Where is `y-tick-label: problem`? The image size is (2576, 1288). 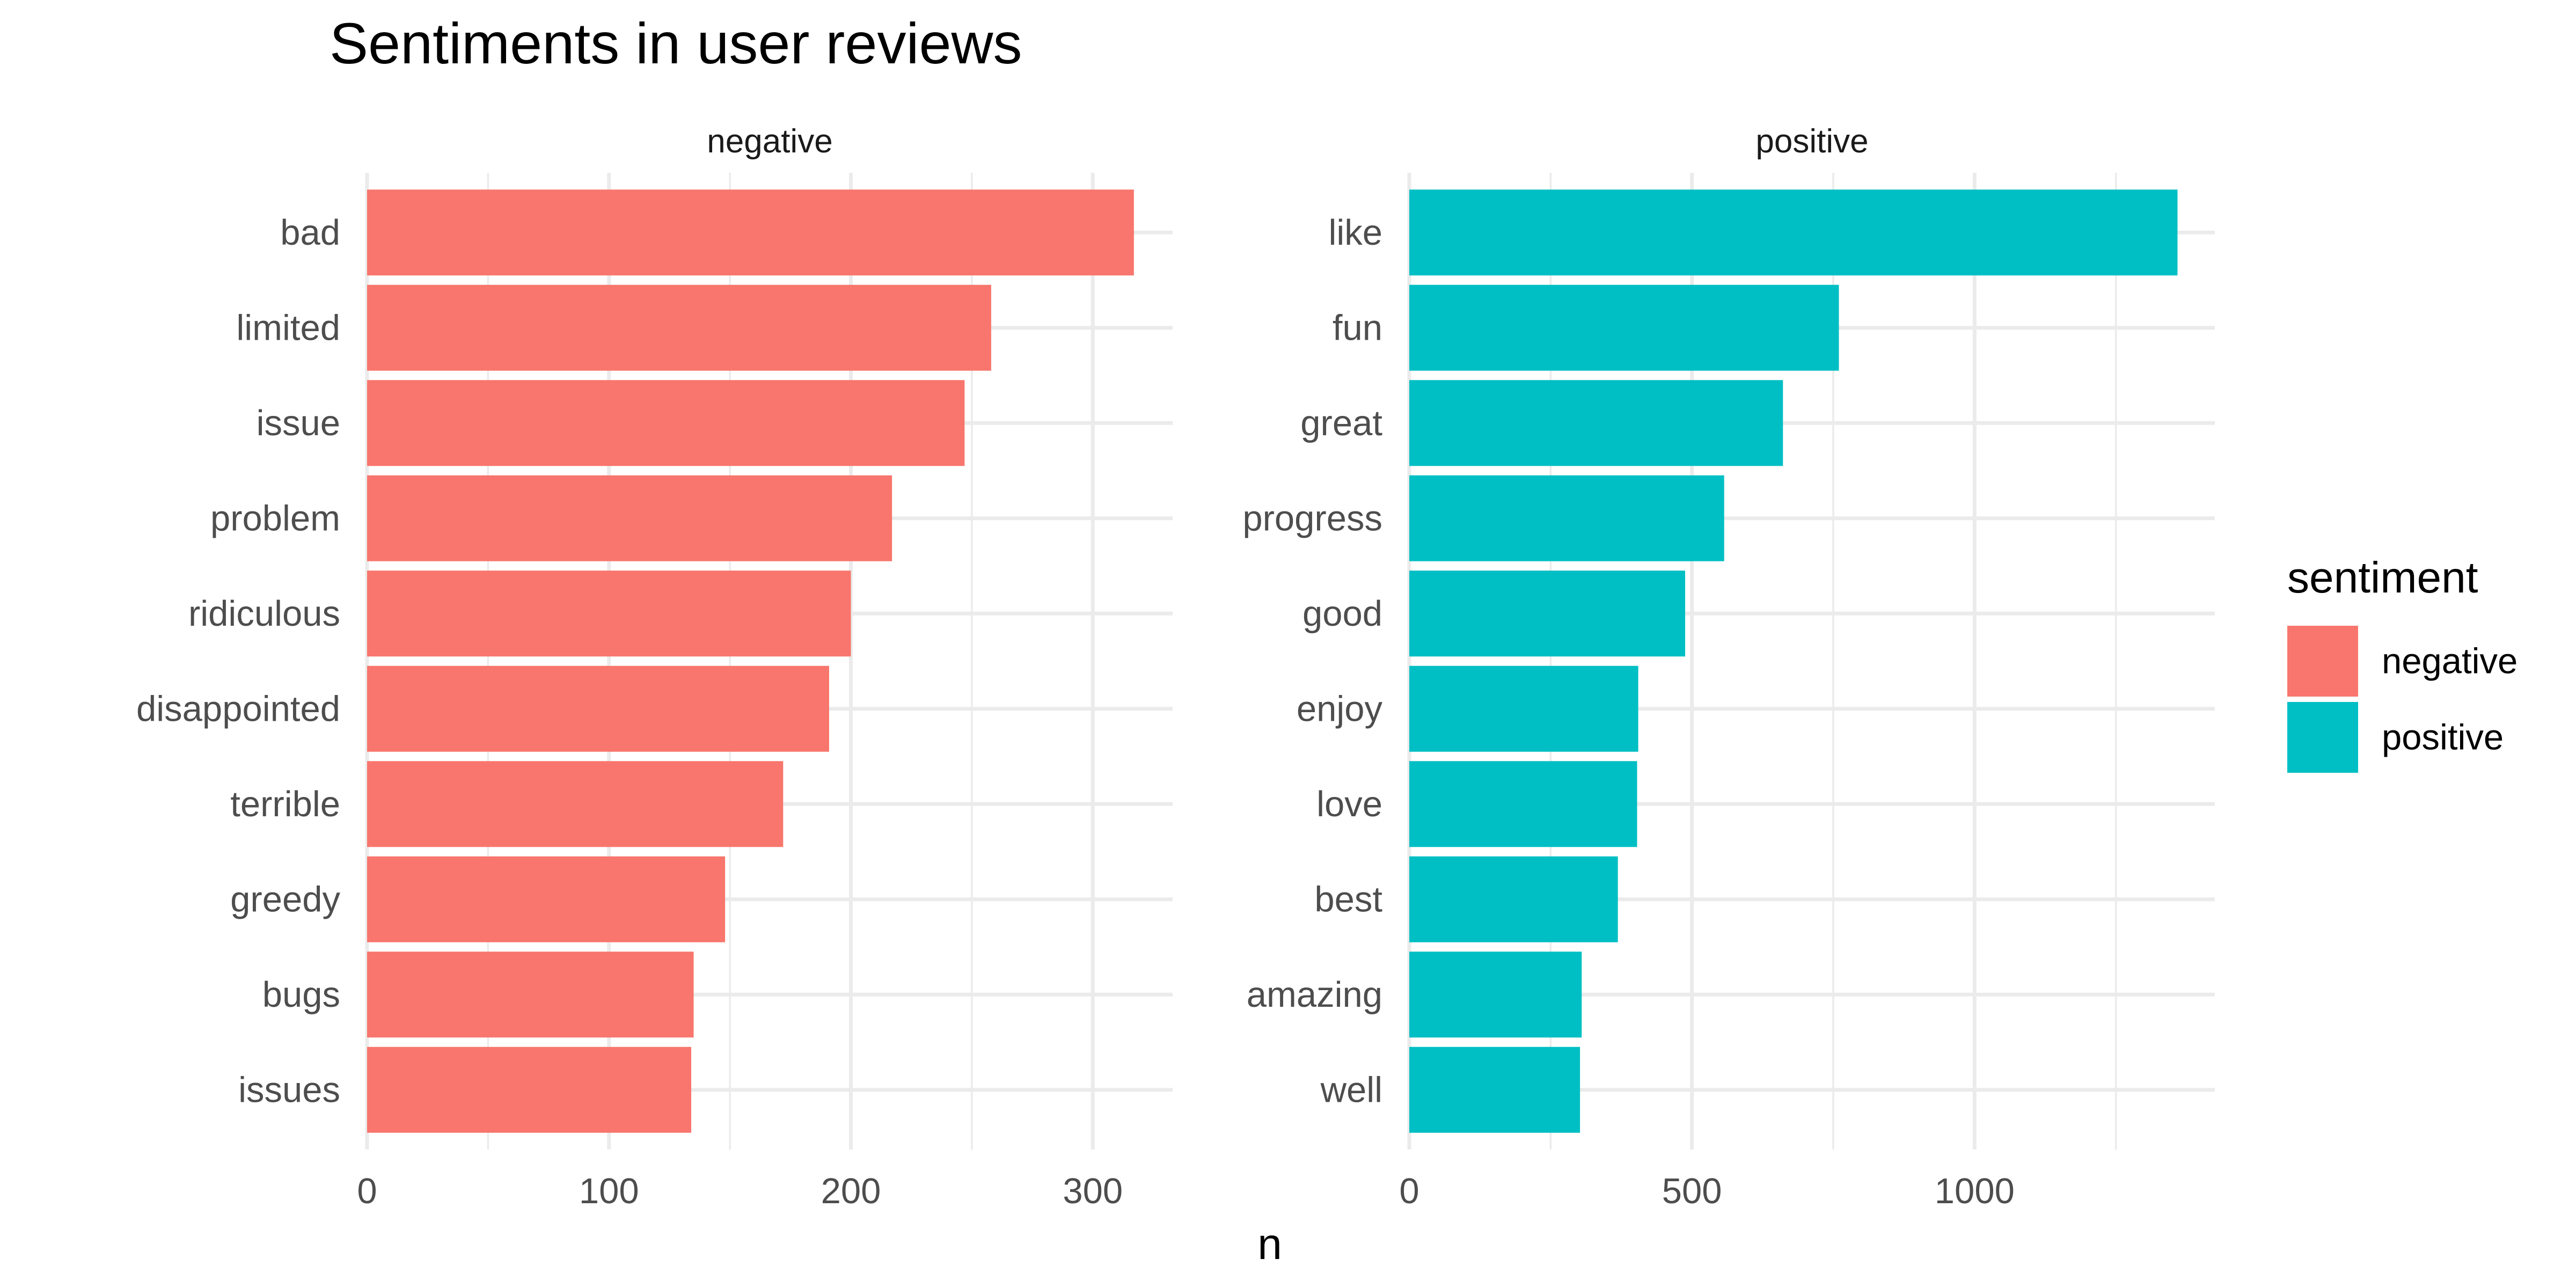
y-tick-label: problem is located at coordinates (275, 518).